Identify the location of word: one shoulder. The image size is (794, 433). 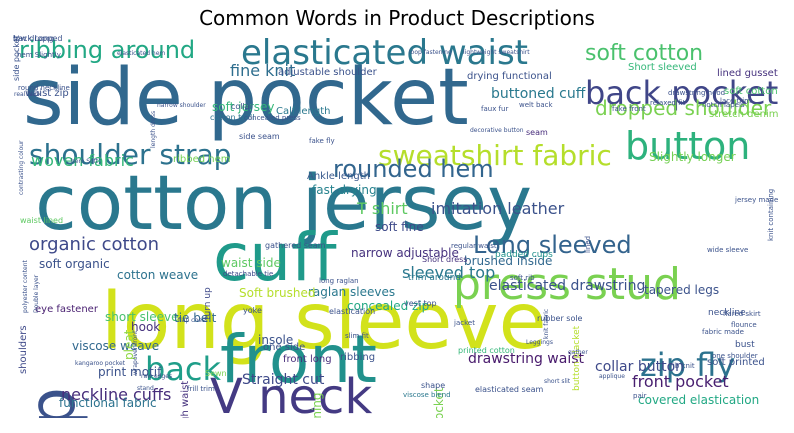
(735, 356).